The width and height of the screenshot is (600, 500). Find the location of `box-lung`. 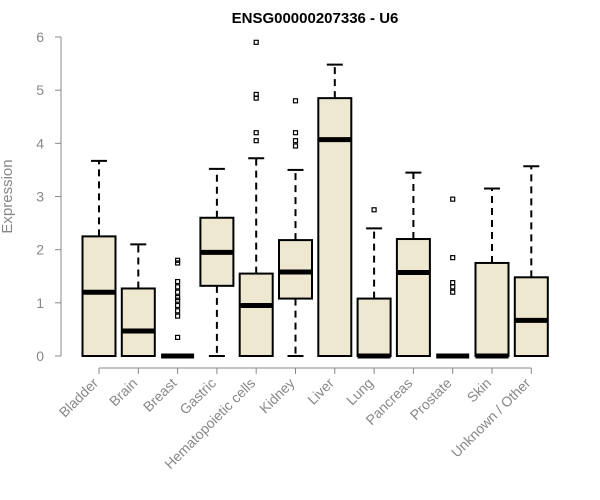

box-lung is located at coordinates (374, 283).